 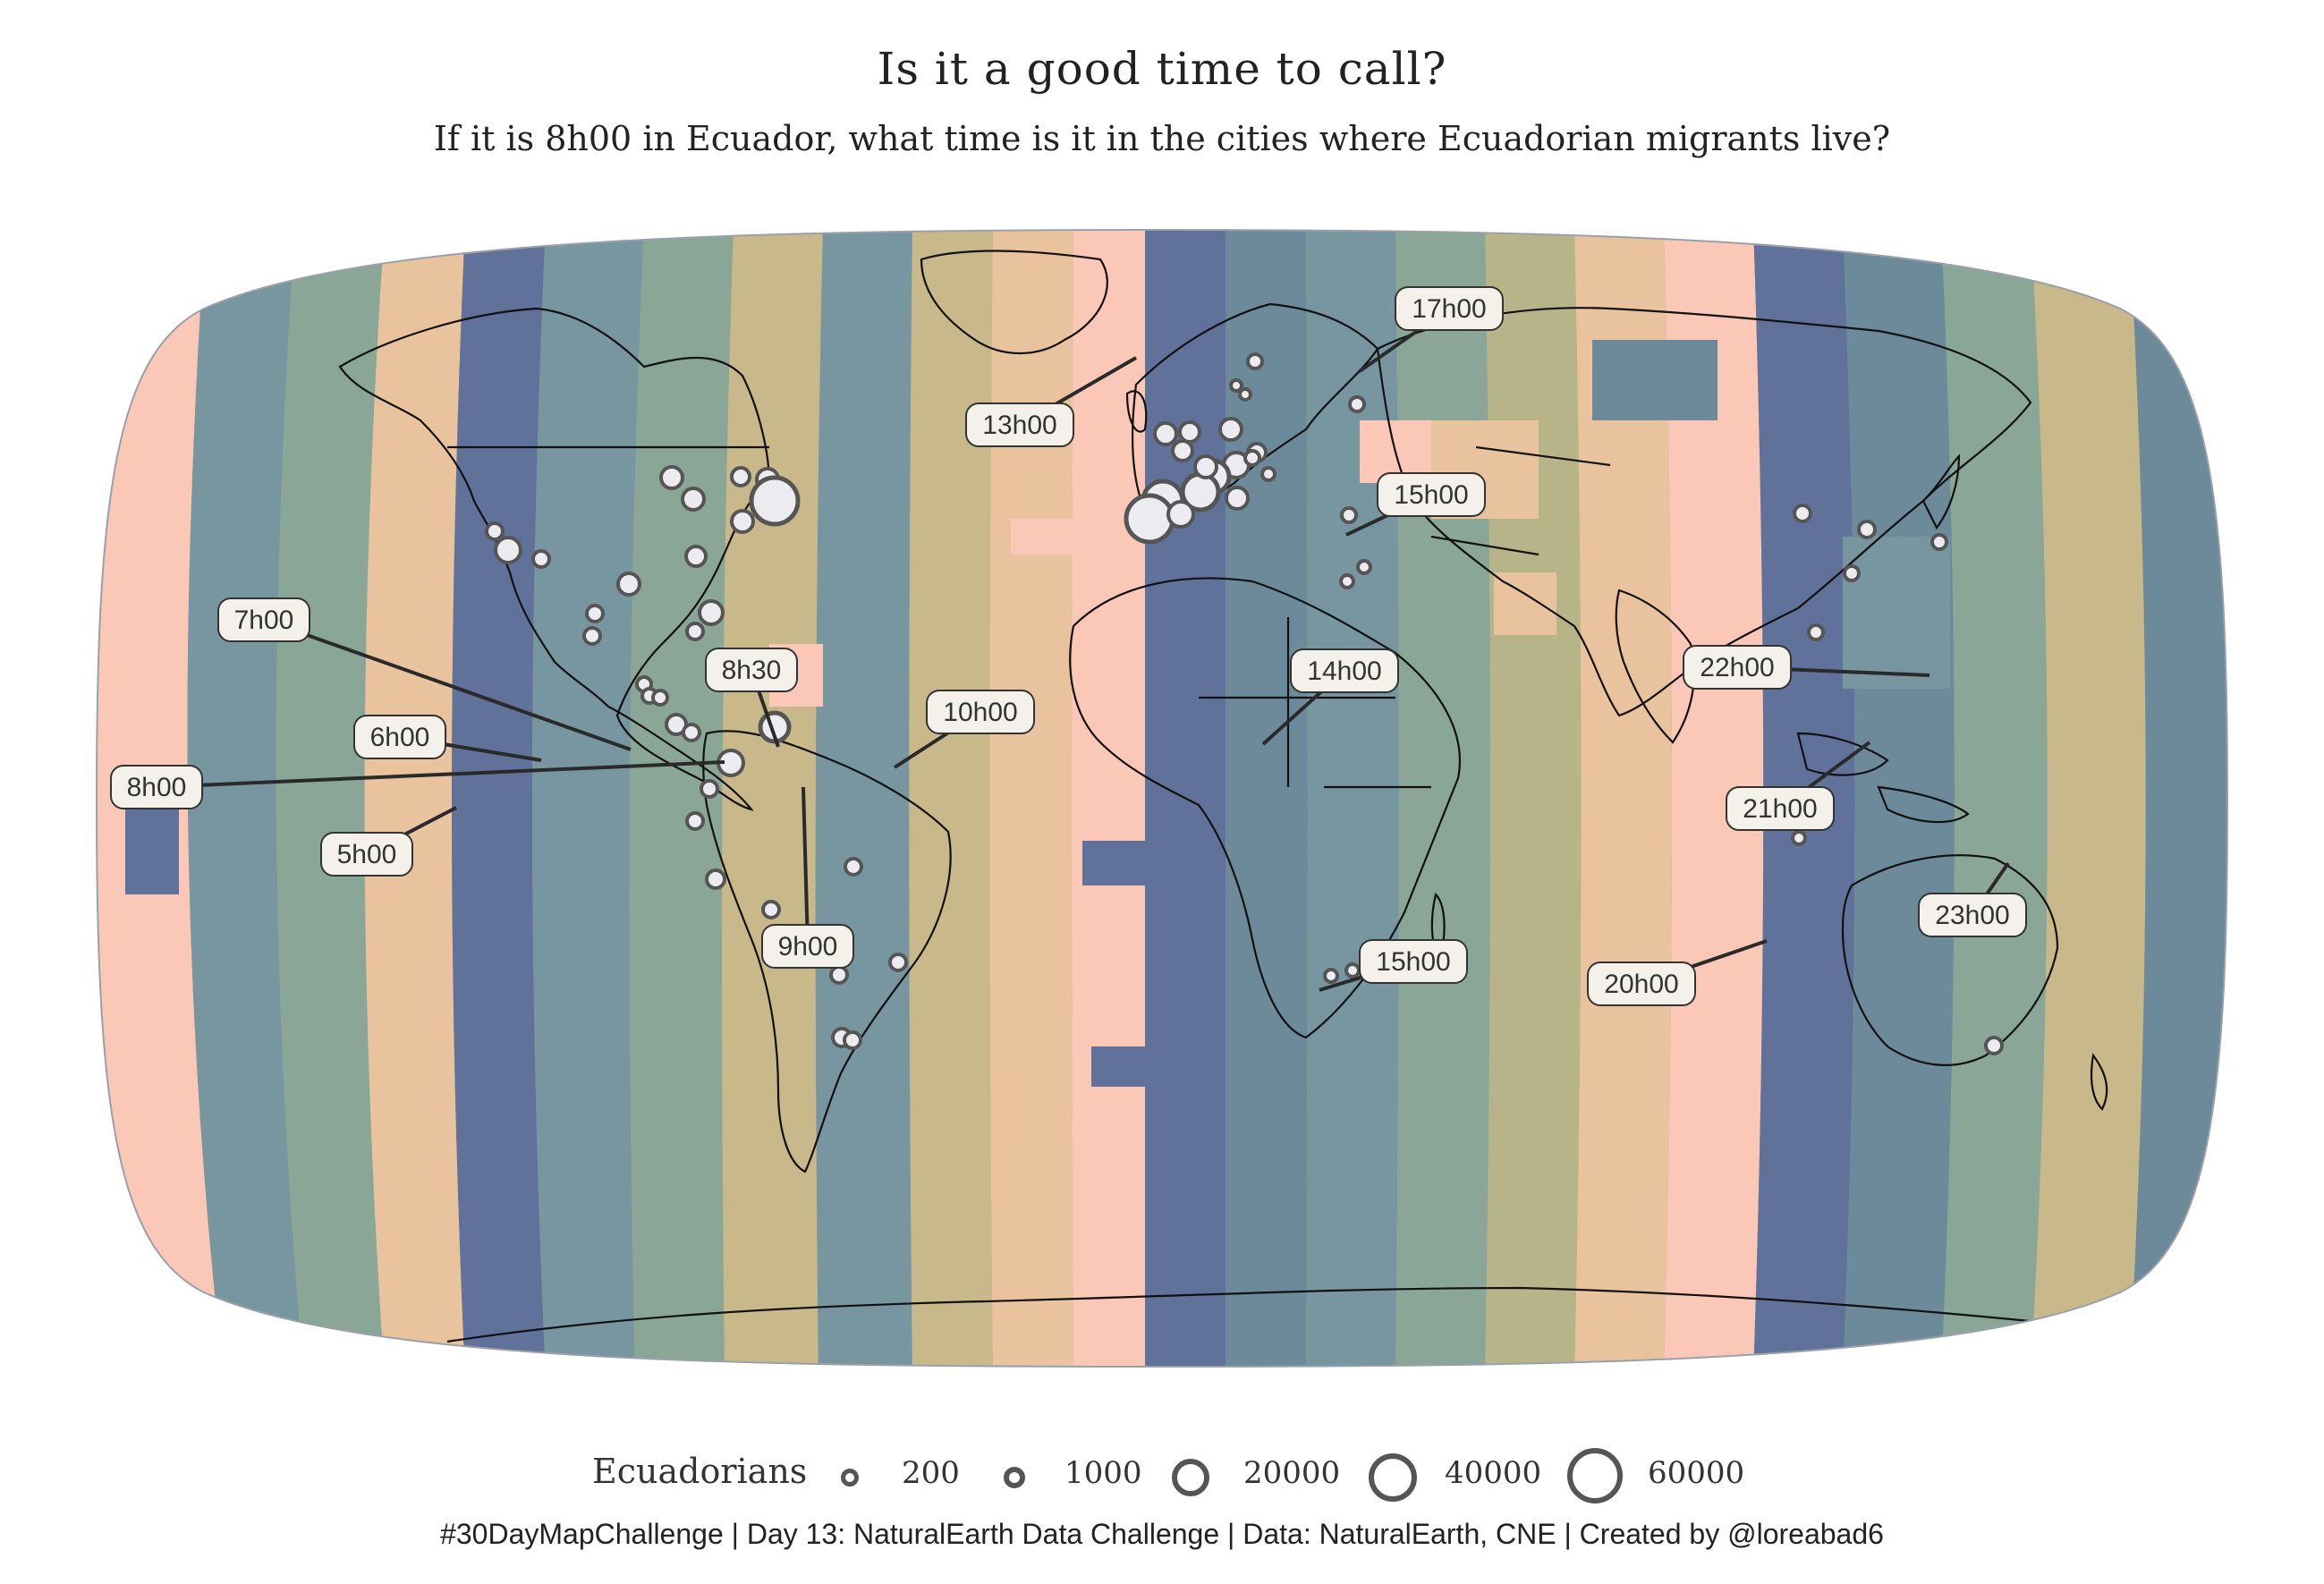 I want to click on time-label: 23h00, so click(x=1972, y=915).